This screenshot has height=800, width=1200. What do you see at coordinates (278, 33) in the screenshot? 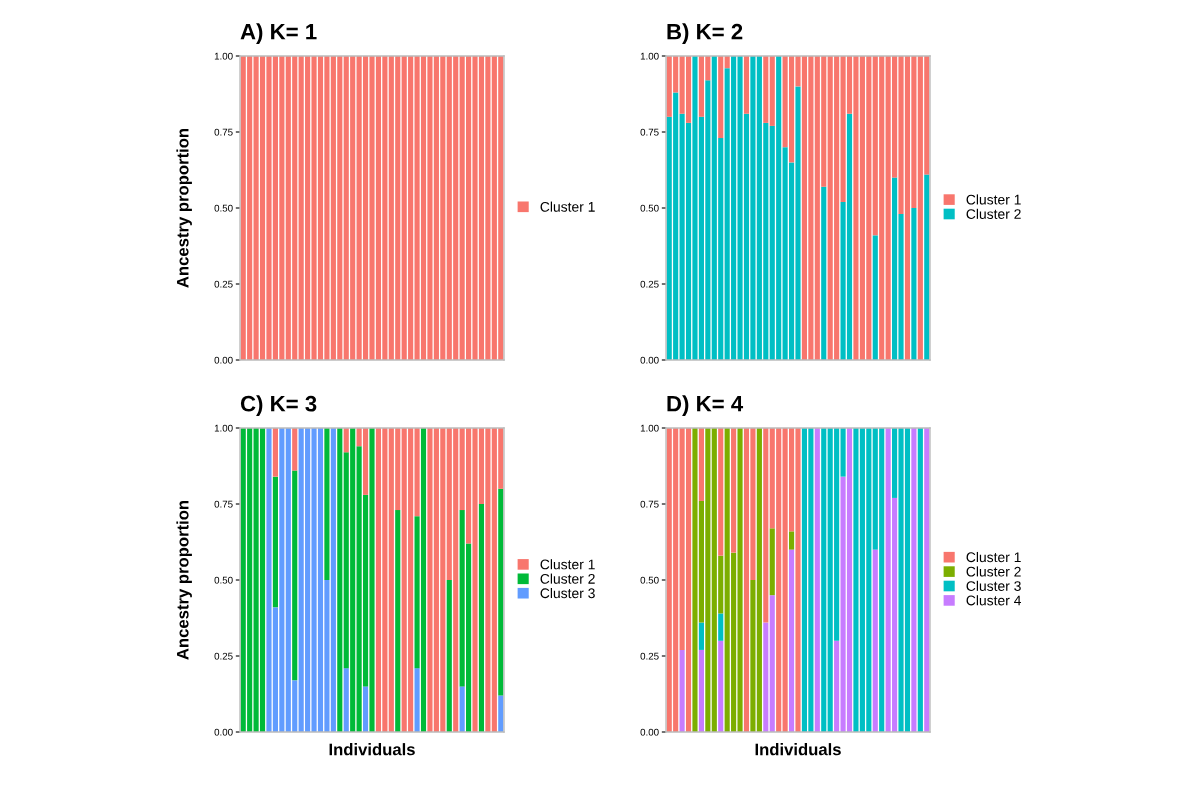
I see `chart-title: A) K= 1` at bounding box center [278, 33].